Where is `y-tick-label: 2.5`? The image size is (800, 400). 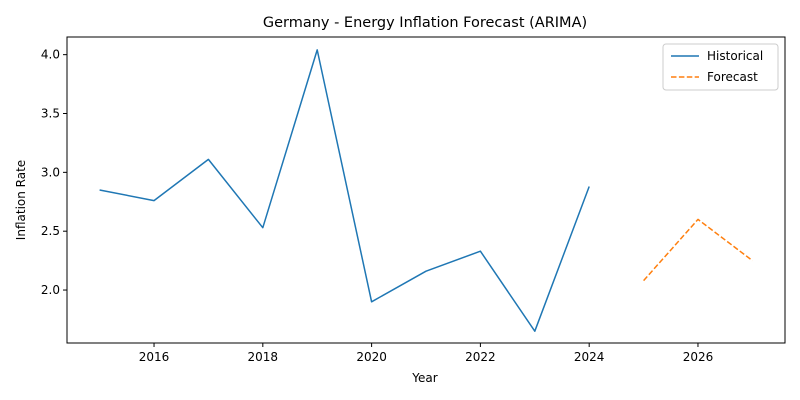 y-tick-label: 2.5 is located at coordinates (50, 231).